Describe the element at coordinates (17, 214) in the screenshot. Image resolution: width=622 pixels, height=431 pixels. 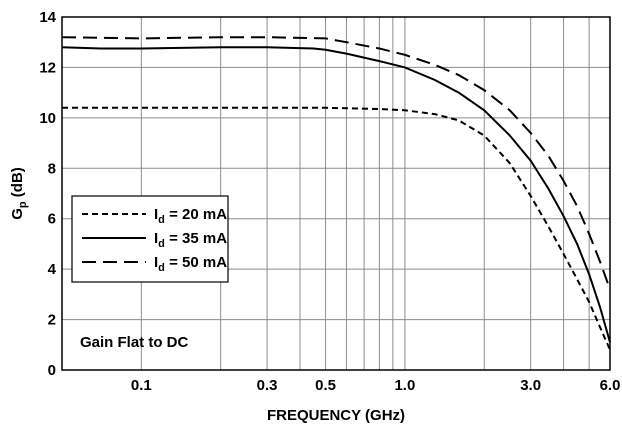
I see `y-axis-title-base: G` at that location.